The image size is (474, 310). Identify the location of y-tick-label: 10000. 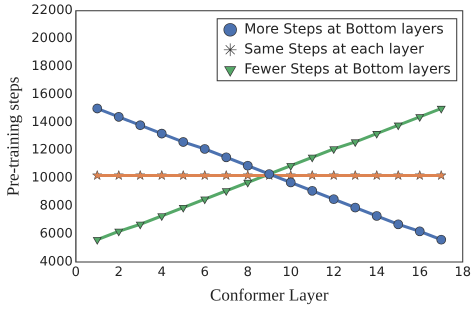
(52, 178).